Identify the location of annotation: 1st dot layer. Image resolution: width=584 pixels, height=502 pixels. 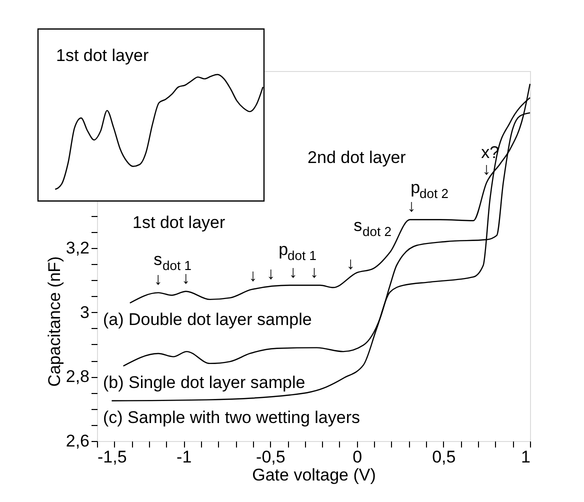
(179, 222).